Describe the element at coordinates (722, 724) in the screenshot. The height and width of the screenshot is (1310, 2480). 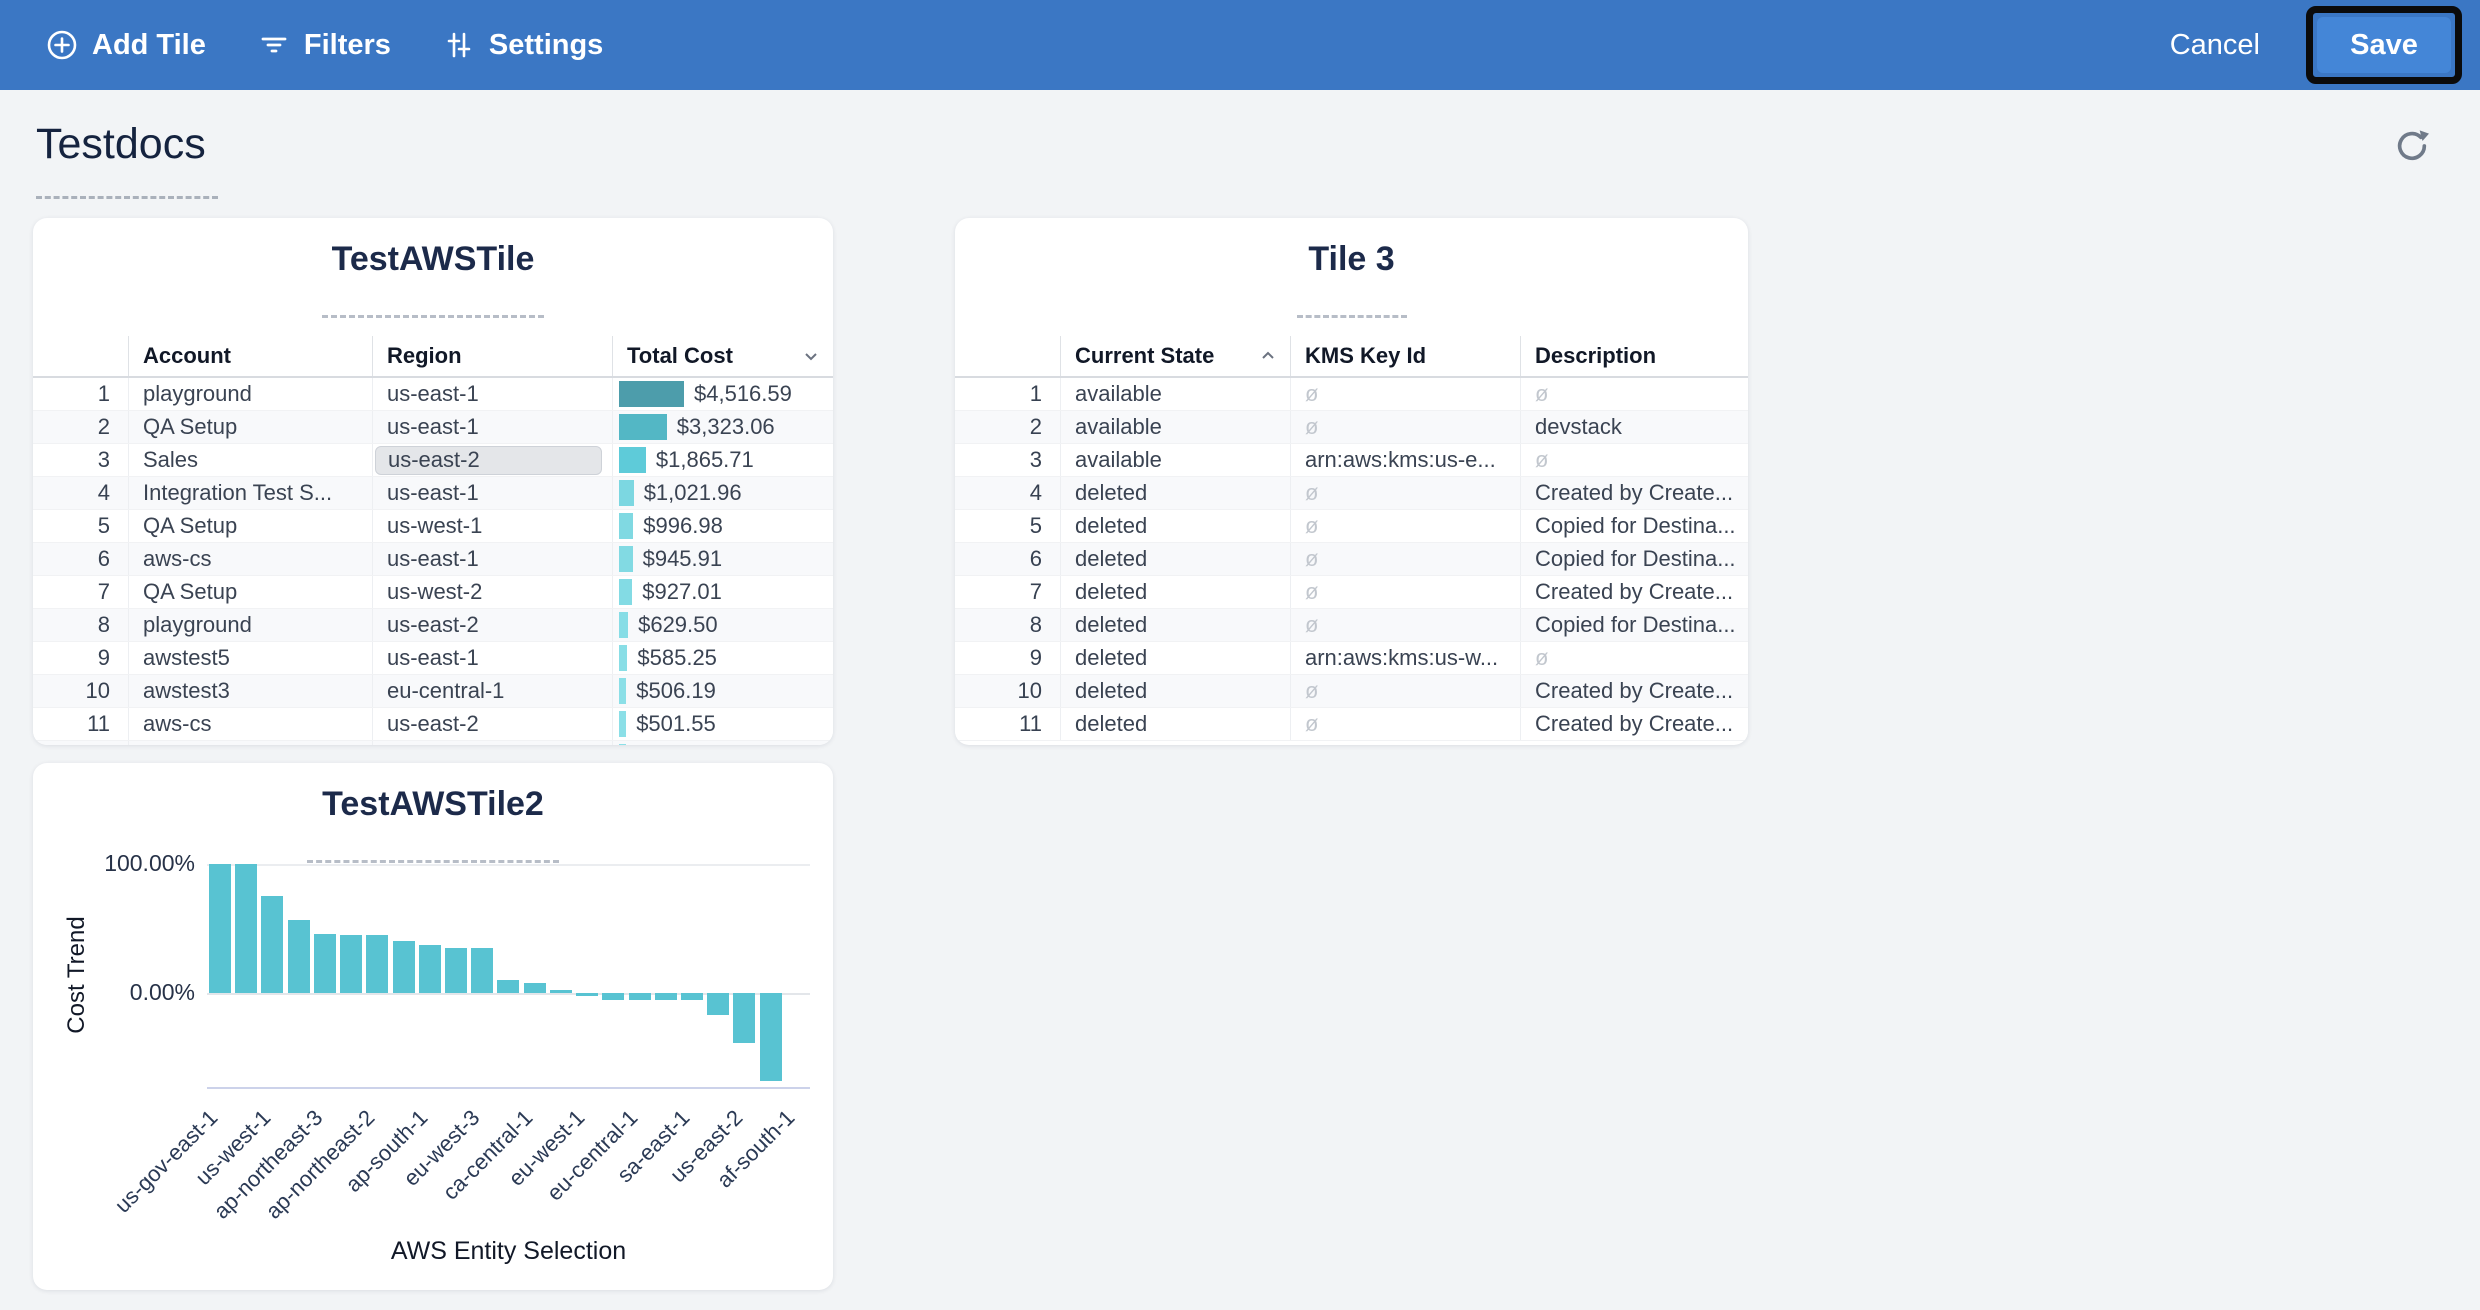
I see `total-cost-cell: $501.55` at that location.